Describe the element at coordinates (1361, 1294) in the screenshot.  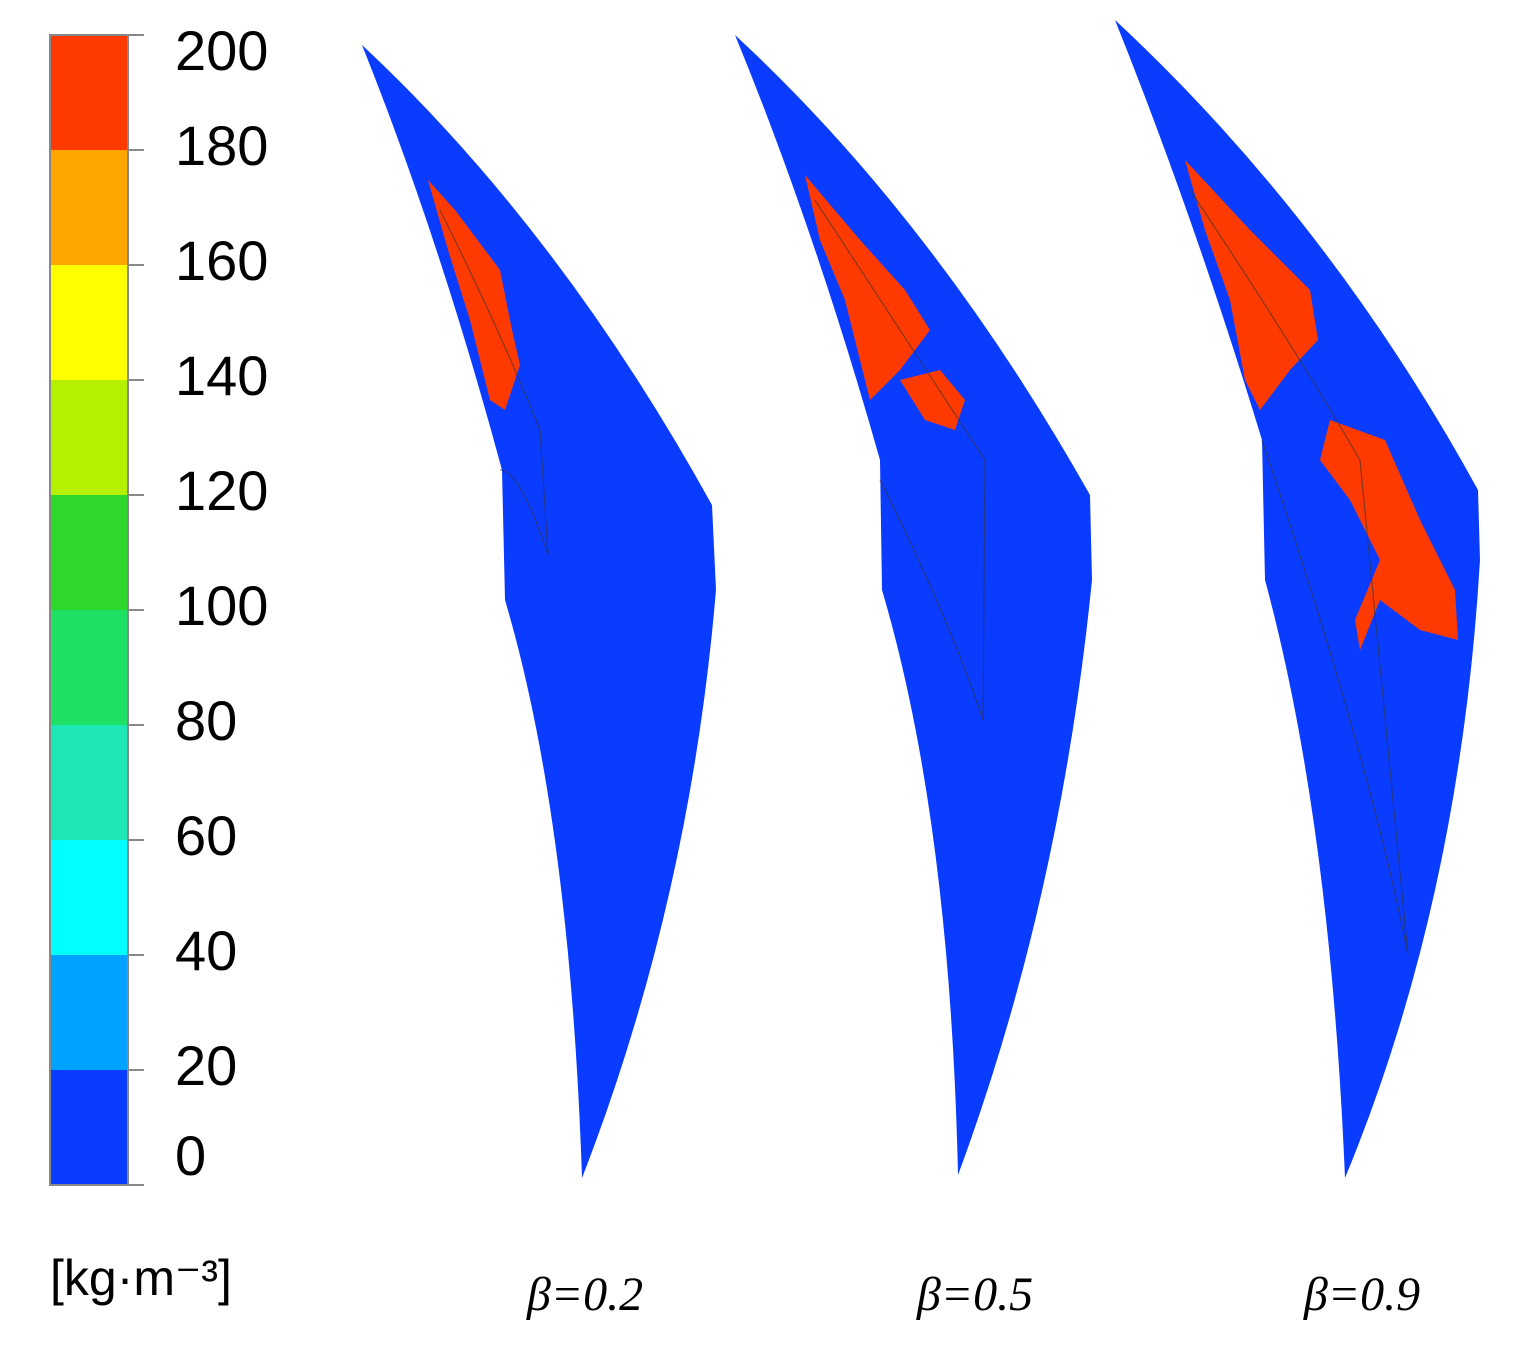
I see `panel-label: β=0.9` at that location.